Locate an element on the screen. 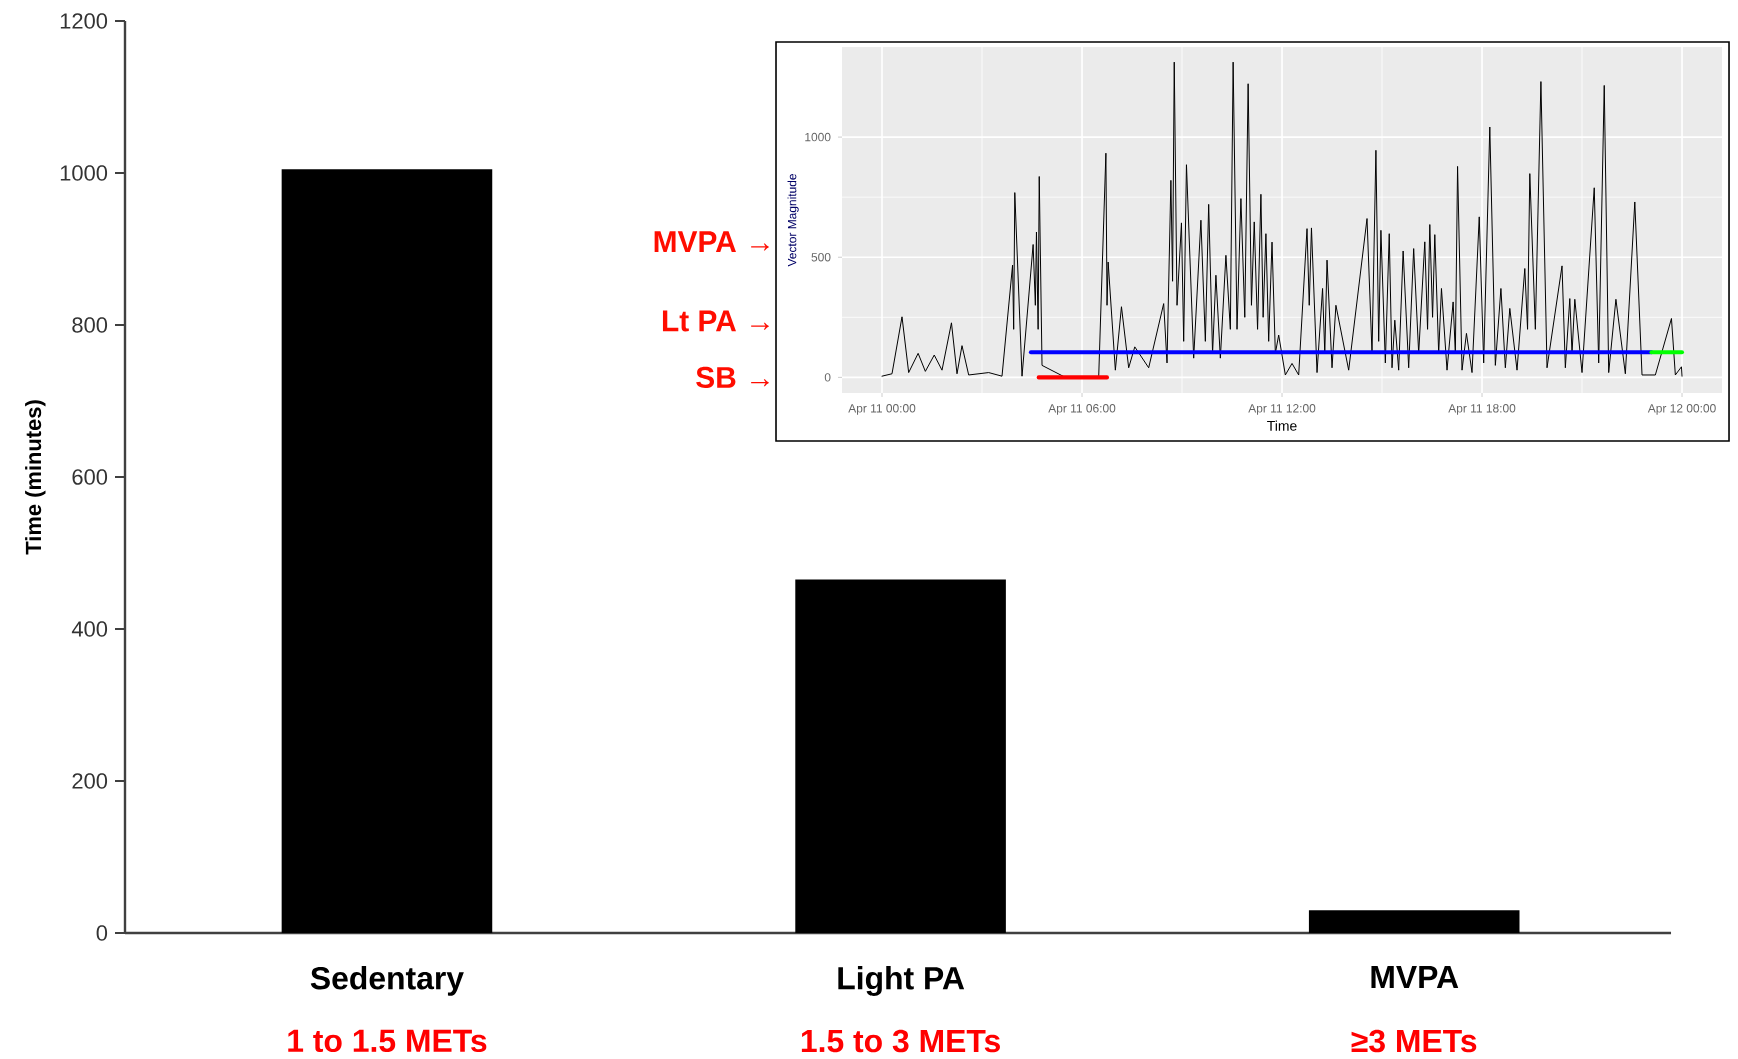 The image size is (1738, 1059). x-axis-title: Time is located at coordinates (1282, 425).